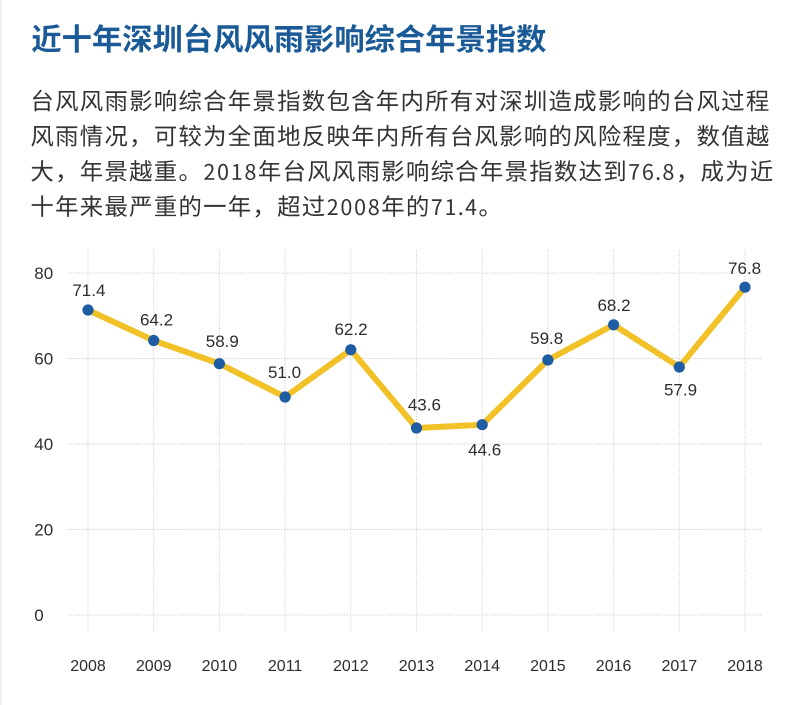 The width and height of the screenshot is (805, 705). I want to click on svg-text: 43.6, so click(424, 404).